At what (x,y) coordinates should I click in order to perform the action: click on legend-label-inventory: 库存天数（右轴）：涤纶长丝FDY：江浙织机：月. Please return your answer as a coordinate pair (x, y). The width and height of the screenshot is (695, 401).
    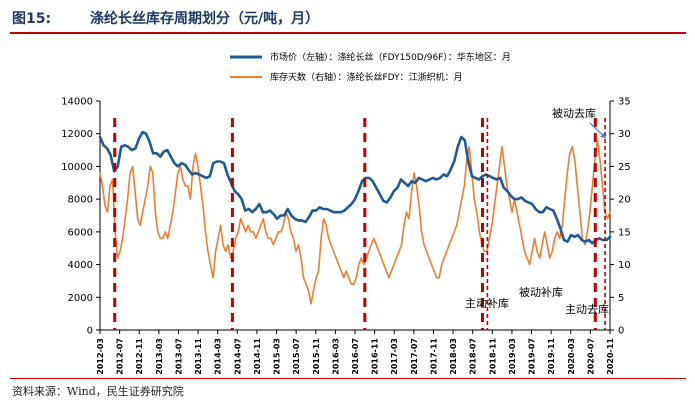
    Looking at the image, I should click on (366, 77).